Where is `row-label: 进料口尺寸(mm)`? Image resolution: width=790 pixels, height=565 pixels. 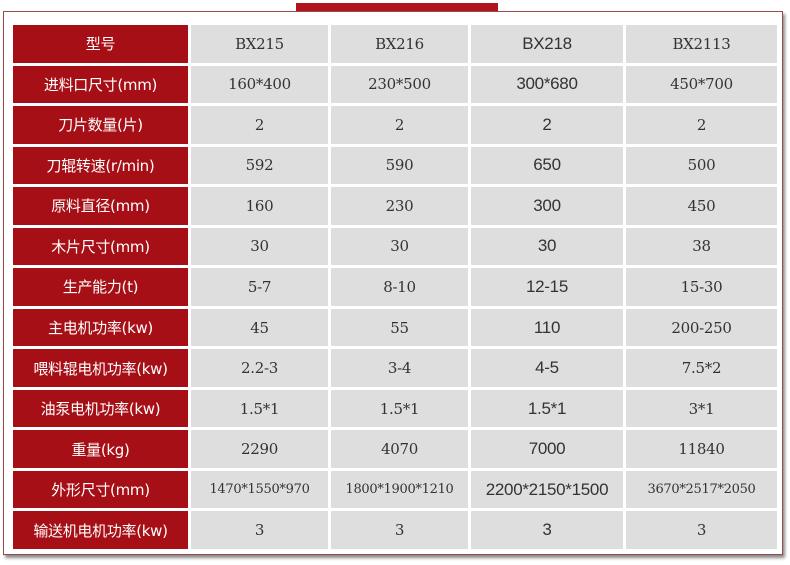 row-label: 进料口尺寸(mm) is located at coordinates (100, 84).